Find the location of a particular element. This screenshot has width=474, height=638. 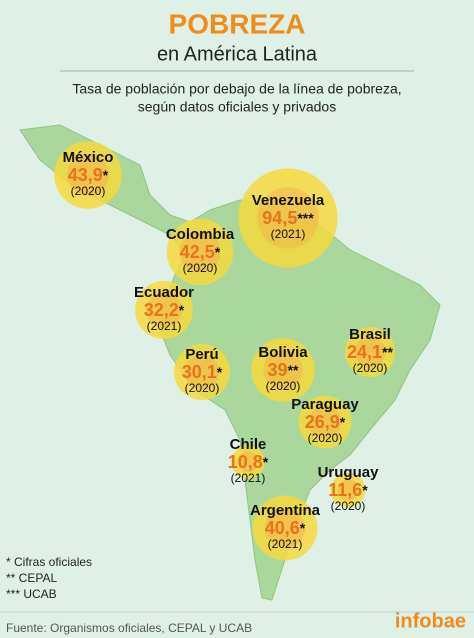

brand: infobae is located at coordinates (430, 621).